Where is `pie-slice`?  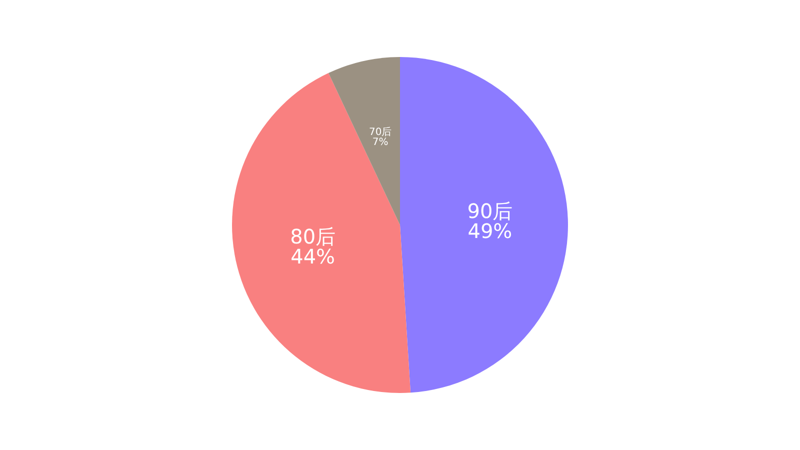
pie-slice is located at coordinates (364, 141).